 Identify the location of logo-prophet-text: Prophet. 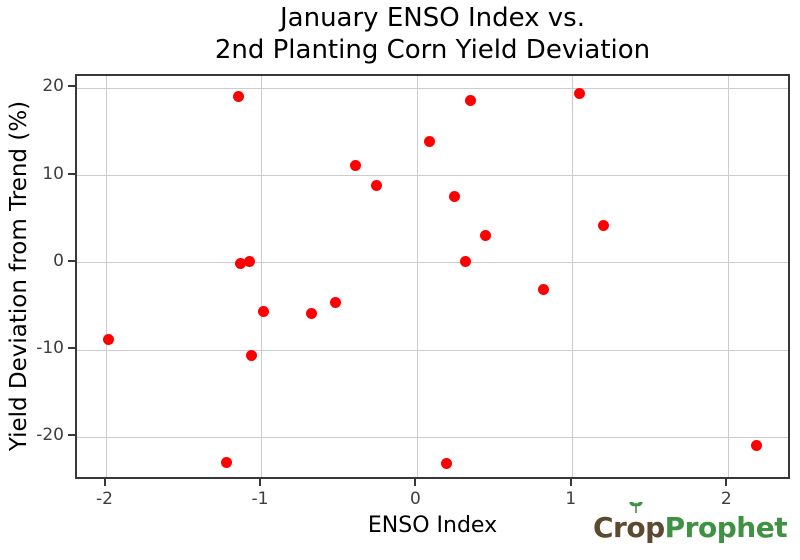
(726, 527).